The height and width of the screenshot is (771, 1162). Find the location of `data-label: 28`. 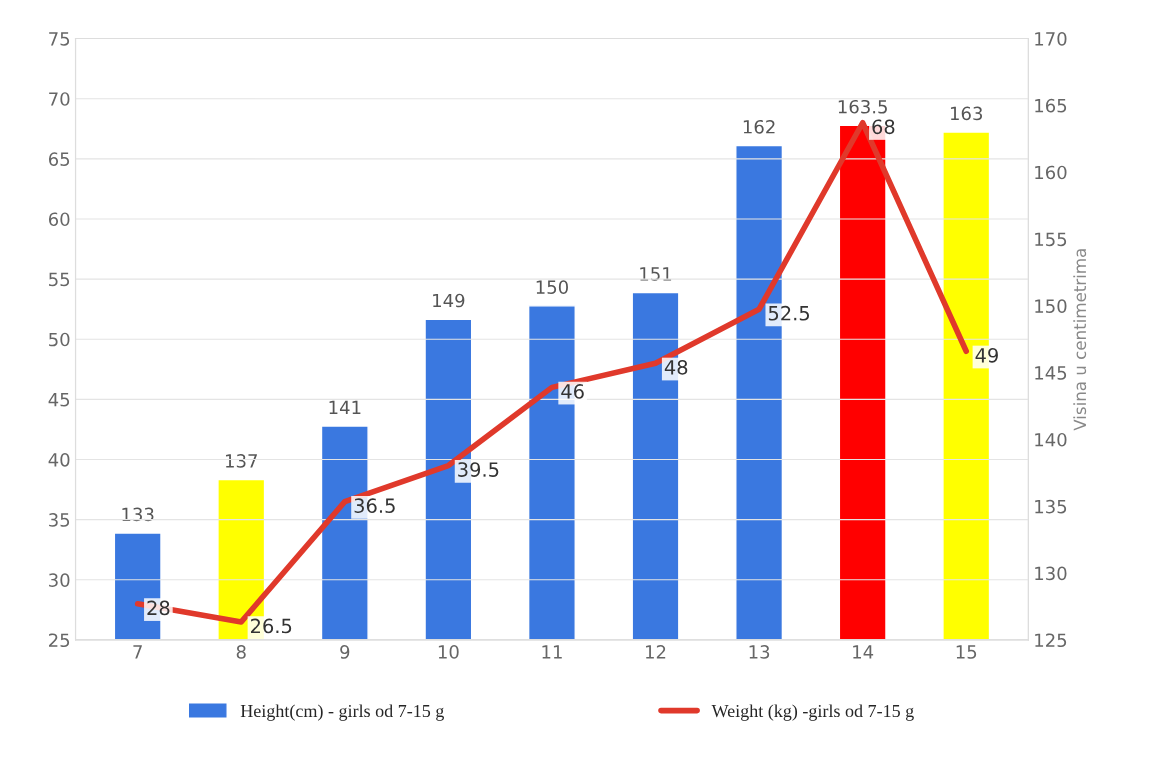

data-label: 28 is located at coordinates (158, 608).